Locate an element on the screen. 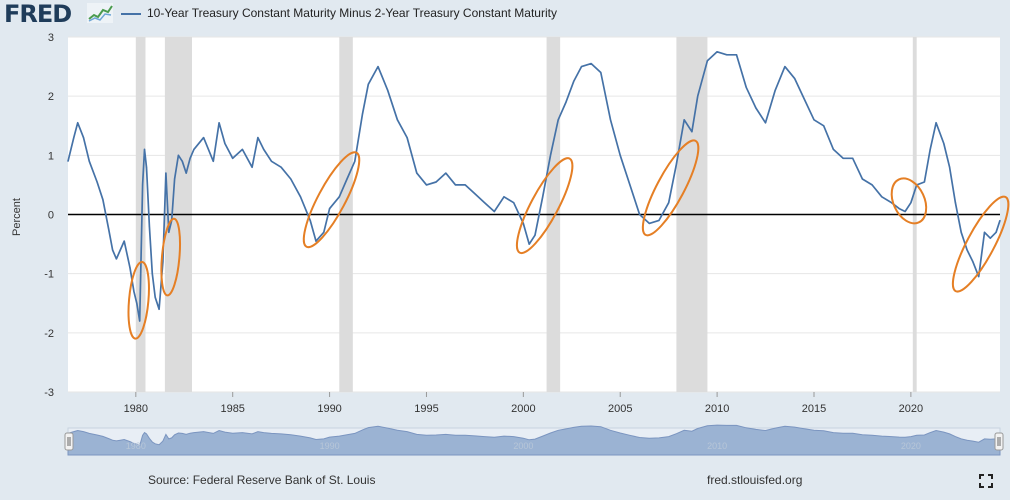 The image size is (1010, 500). navigator-label: 2000 is located at coordinates (523, 446).